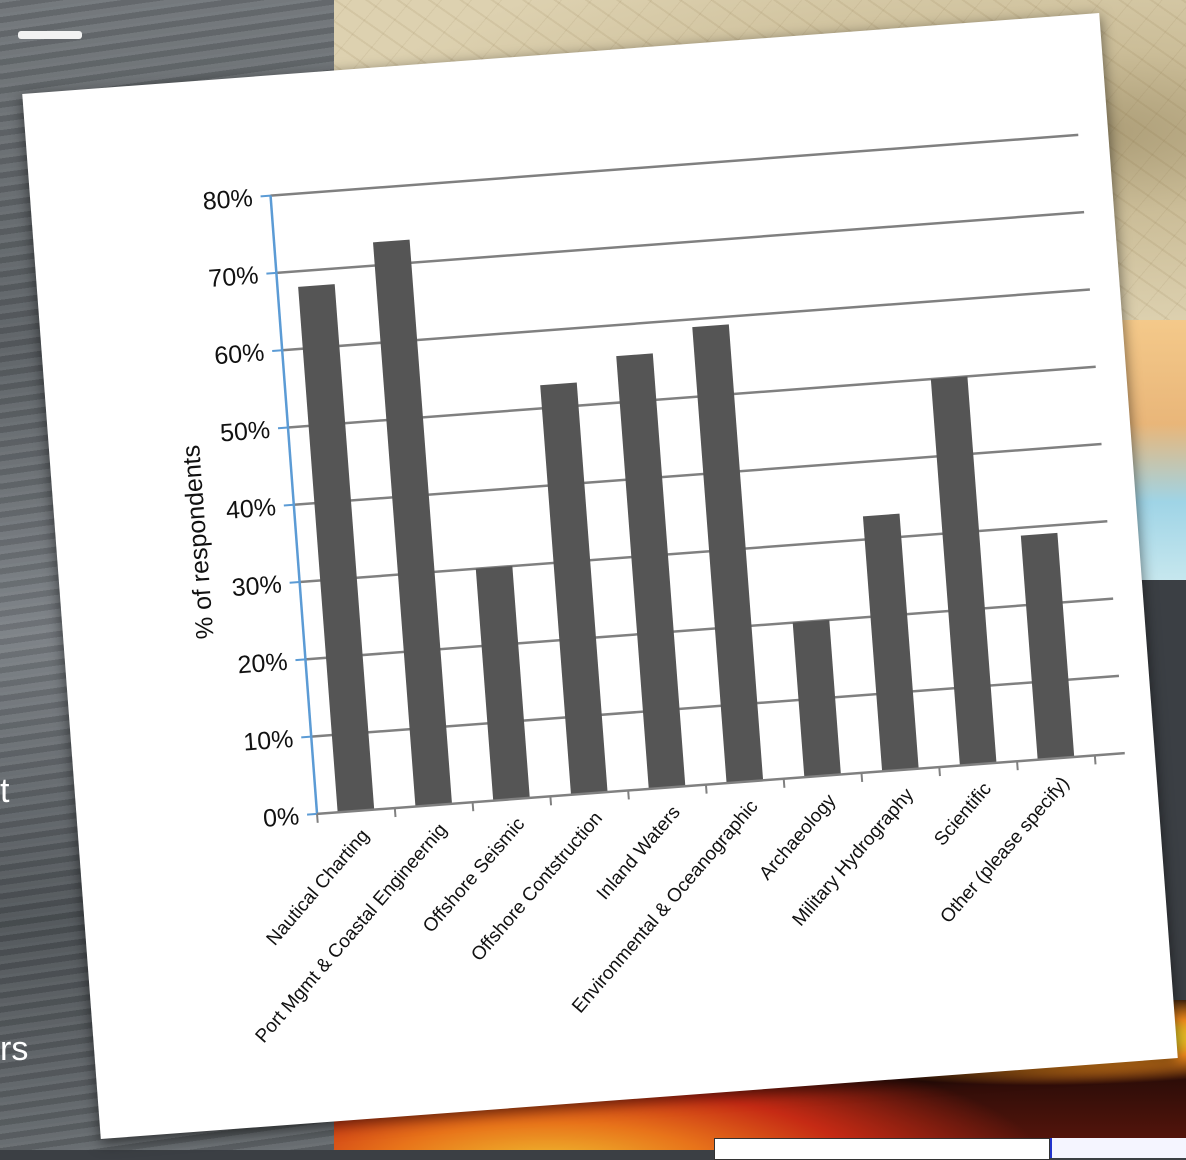 Image resolution: width=1186 pixels, height=1160 pixels. Describe the element at coordinates (228, 200) in the screenshot. I see `y-tick-label: 80%` at that location.